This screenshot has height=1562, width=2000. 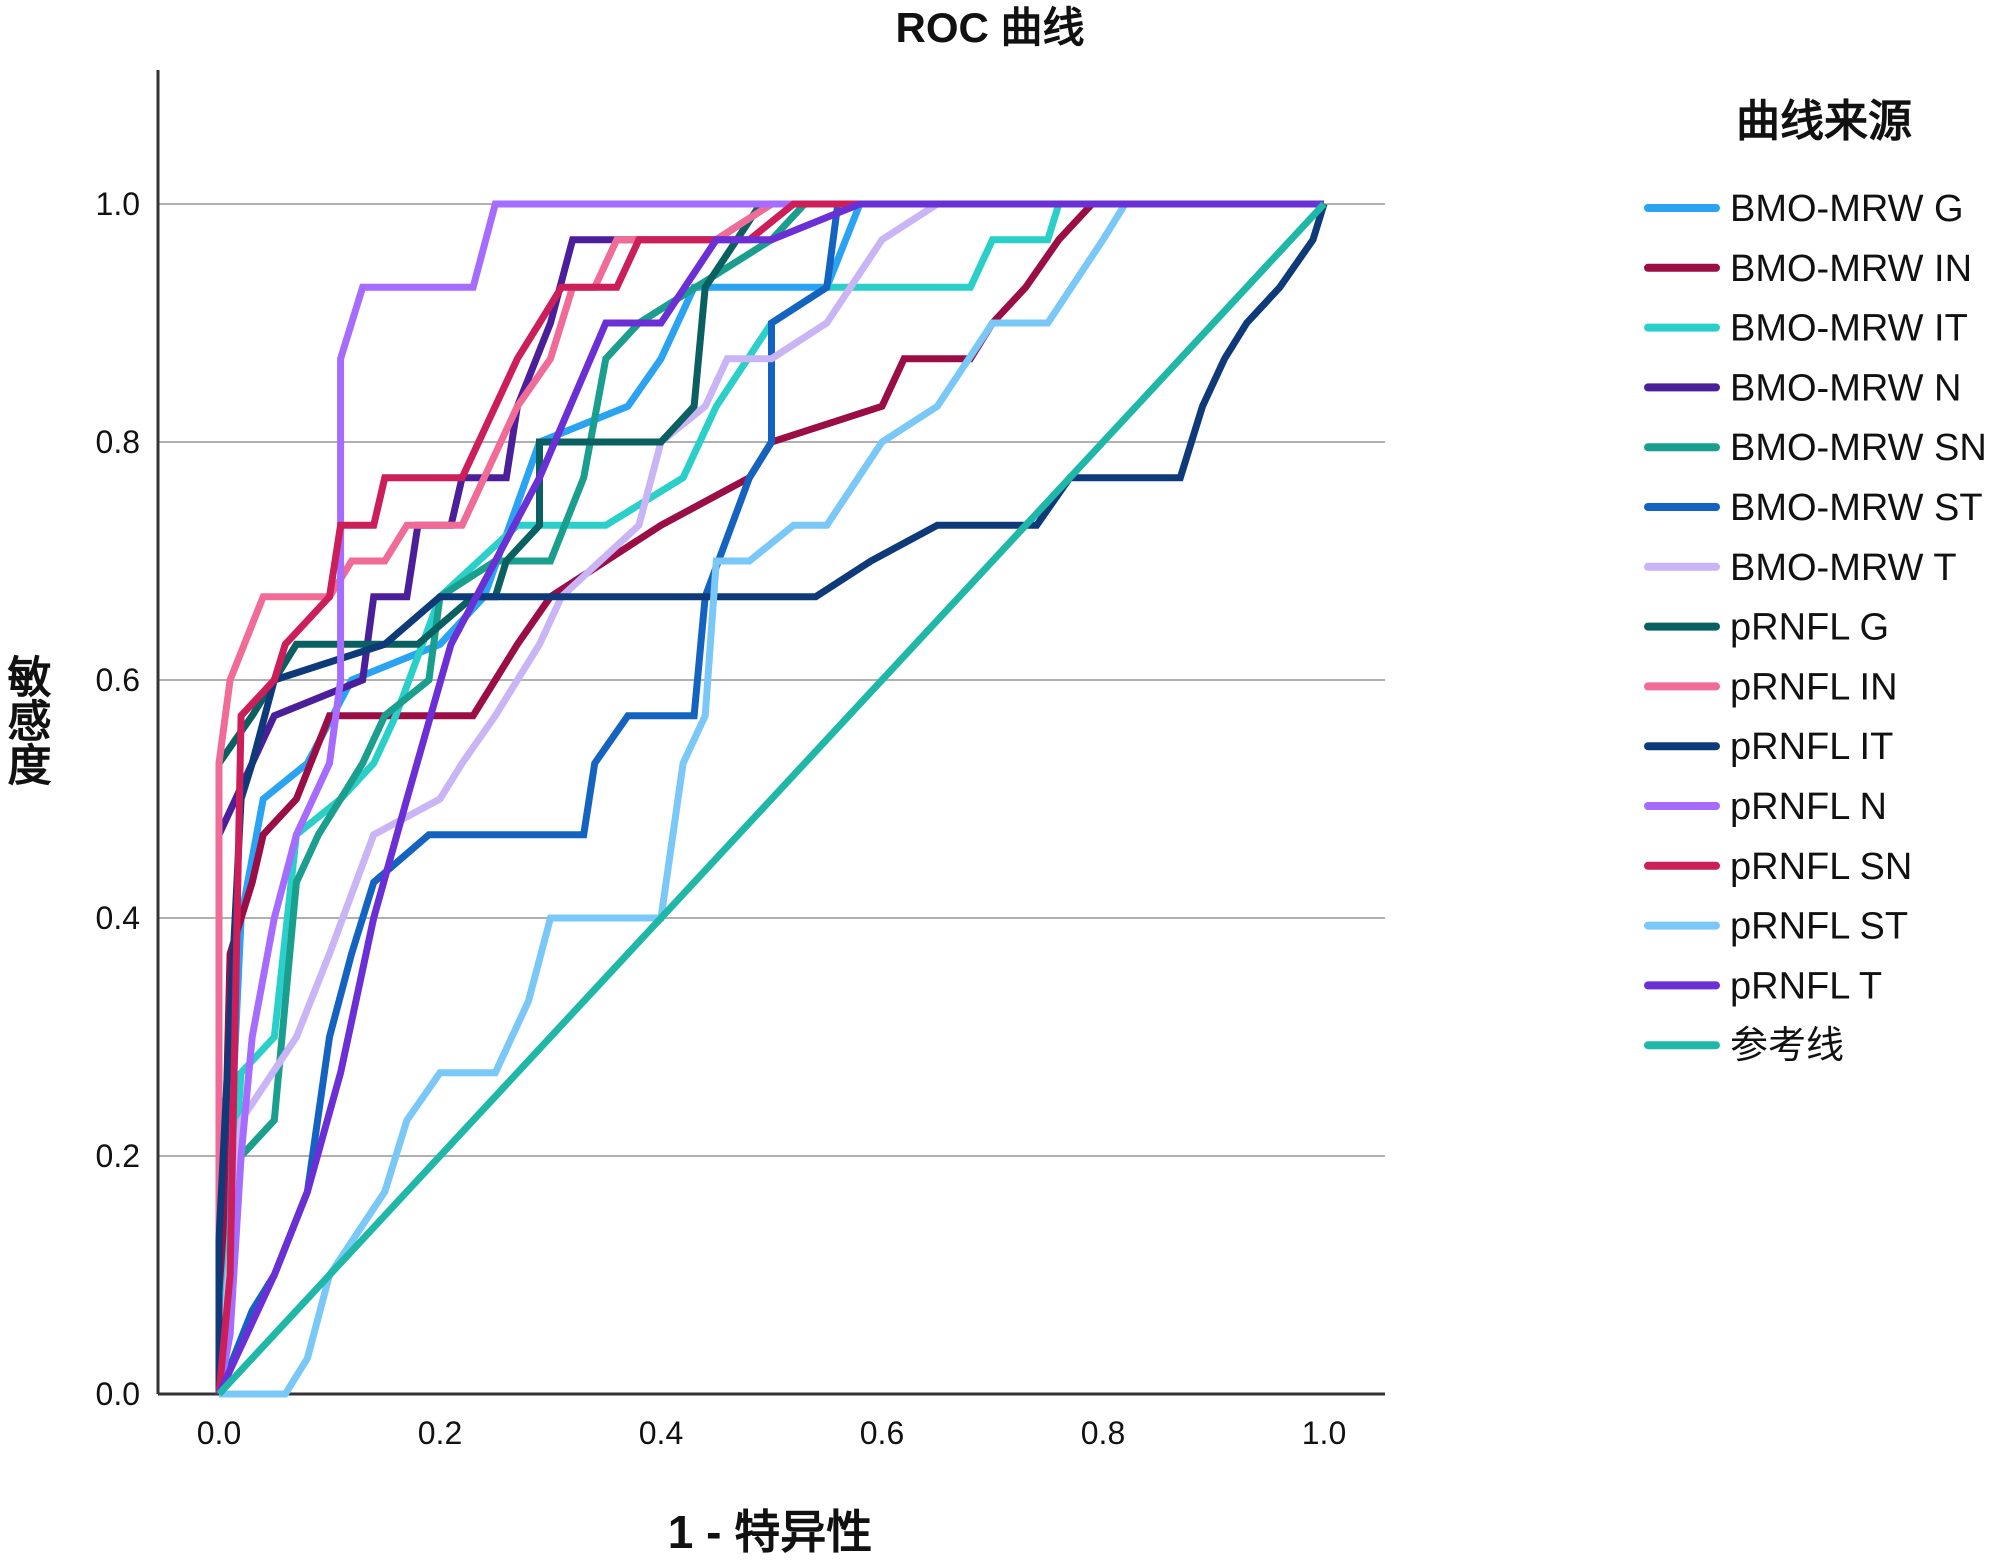 What do you see at coordinates (1847, 209) in the screenshot?
I see `legend-label: BMO-MRW G` at bounding box center [1847, 209].